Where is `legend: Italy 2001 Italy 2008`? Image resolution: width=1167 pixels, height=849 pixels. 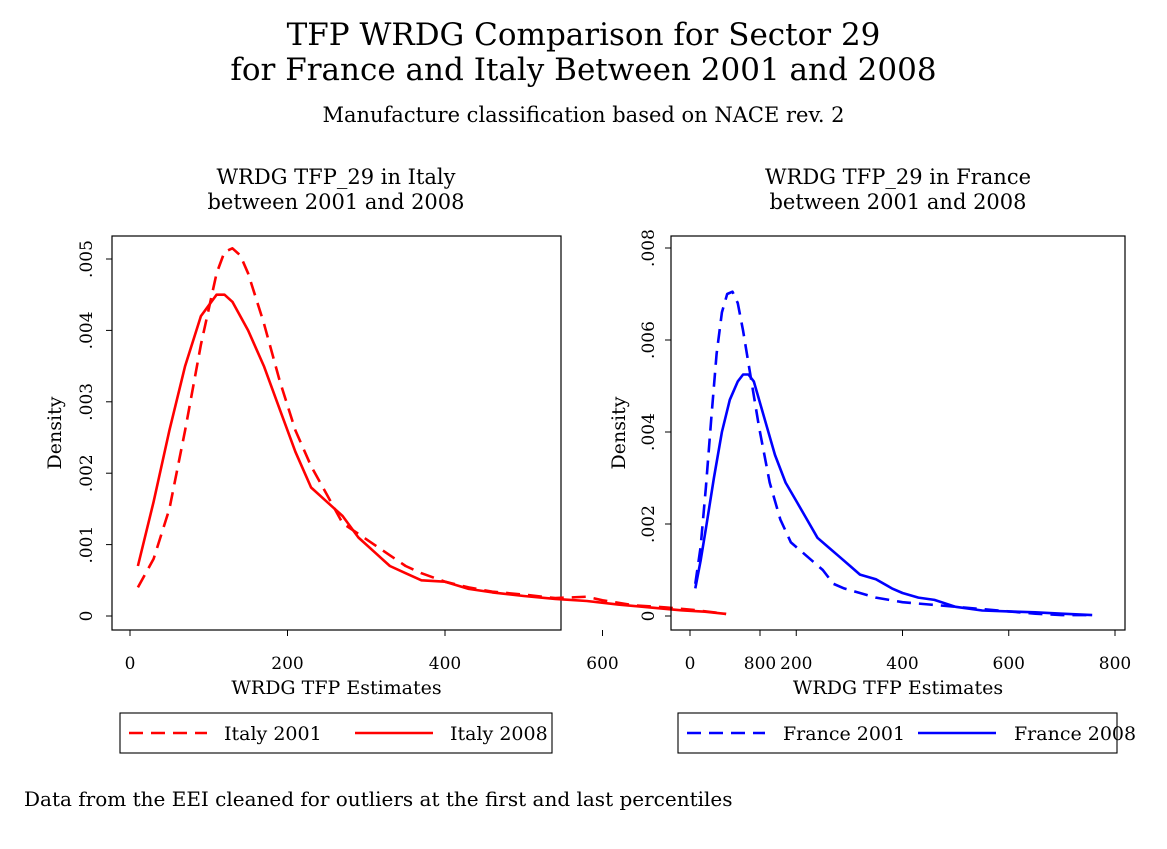 legend: Italy 2001 Italy 2008 is located at coordinates (336, 733).